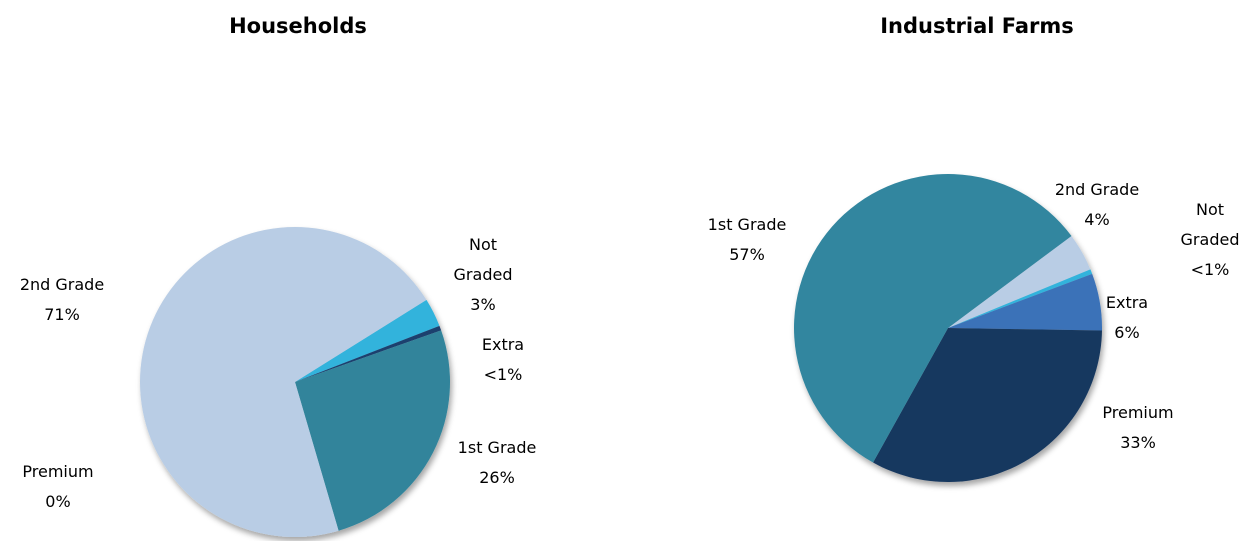  I want to click on slice-value: 3%, so click(483, 304).